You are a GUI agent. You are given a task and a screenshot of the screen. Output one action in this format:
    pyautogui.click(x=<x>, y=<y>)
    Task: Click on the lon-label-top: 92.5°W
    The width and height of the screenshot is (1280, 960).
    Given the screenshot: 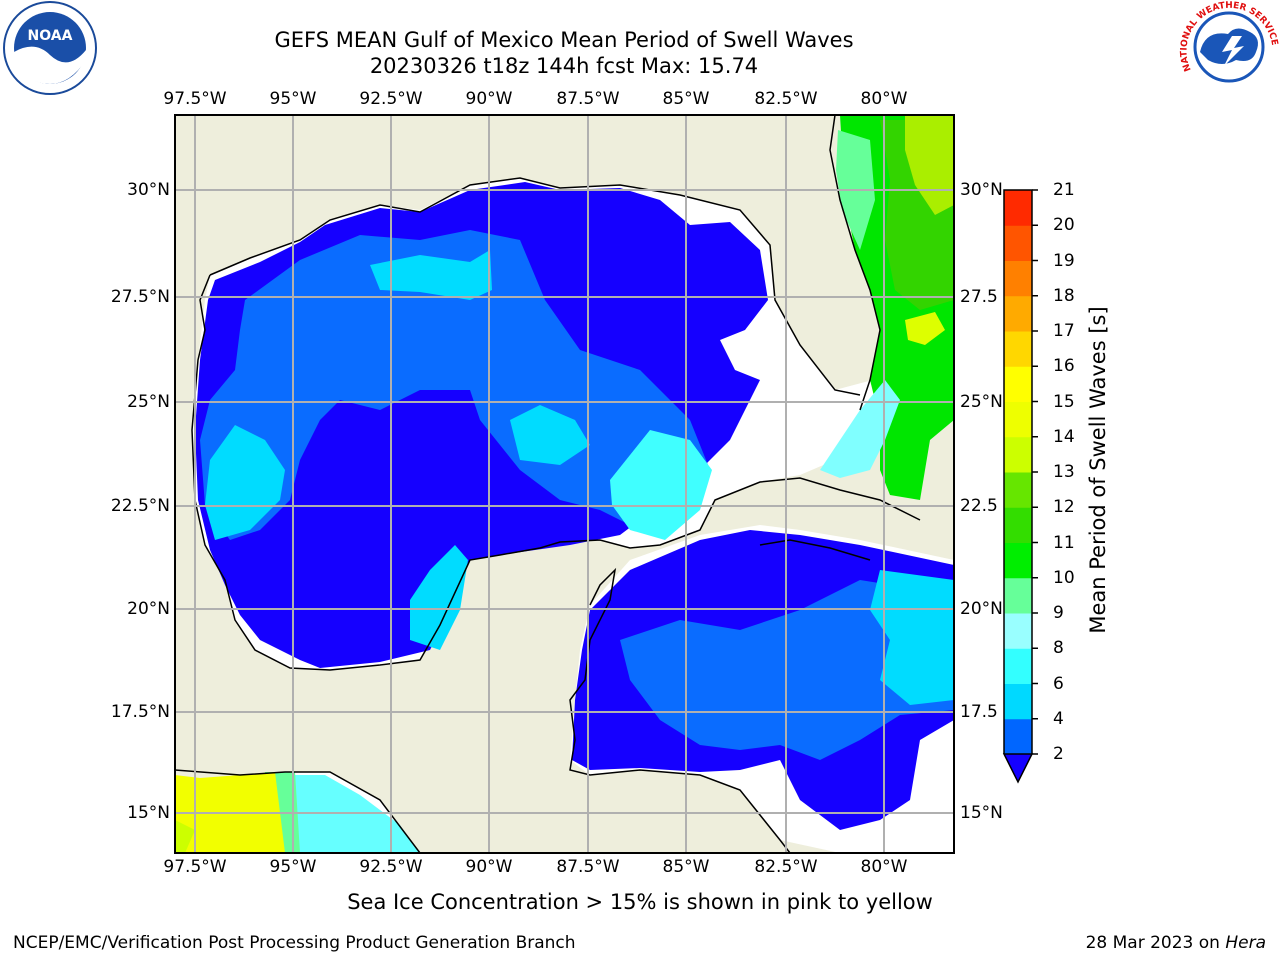 What is the action you would take?
    pyautogui.click(x=391, y=99)
    